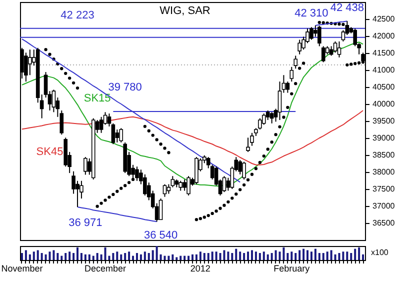 This screenshot has height=284, width=400. Describe the element at coordinates (384, 172) in the screenshot. I see `y-tick-label: 38000` at that location.